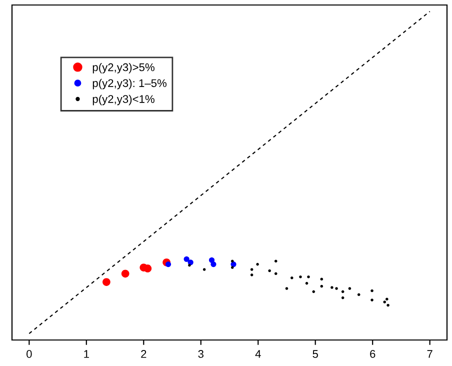  What do you see at coordinates (129, 84) in the screenshot?
I see `legend-label: p(y2,y3): 1–5%` at bounding box center [129, 84].